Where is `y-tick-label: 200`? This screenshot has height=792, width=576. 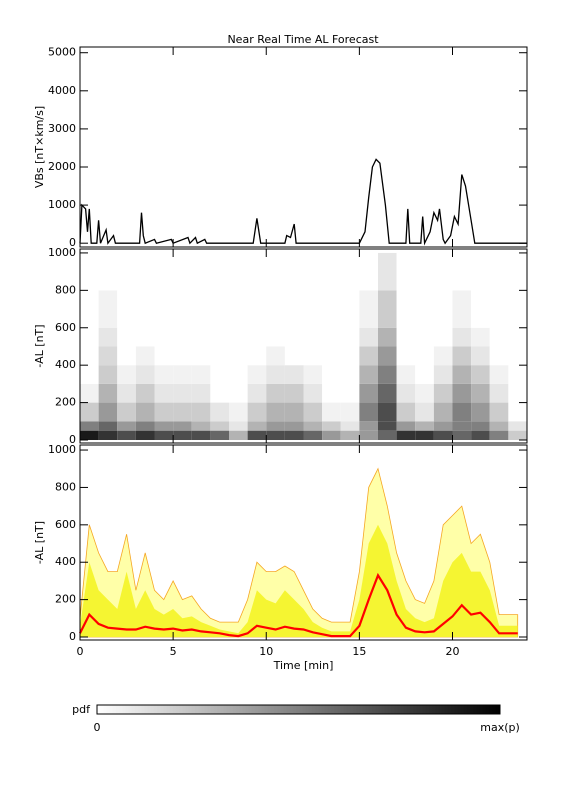 y-tick-label: 200 is located at coordinates (65, 599).